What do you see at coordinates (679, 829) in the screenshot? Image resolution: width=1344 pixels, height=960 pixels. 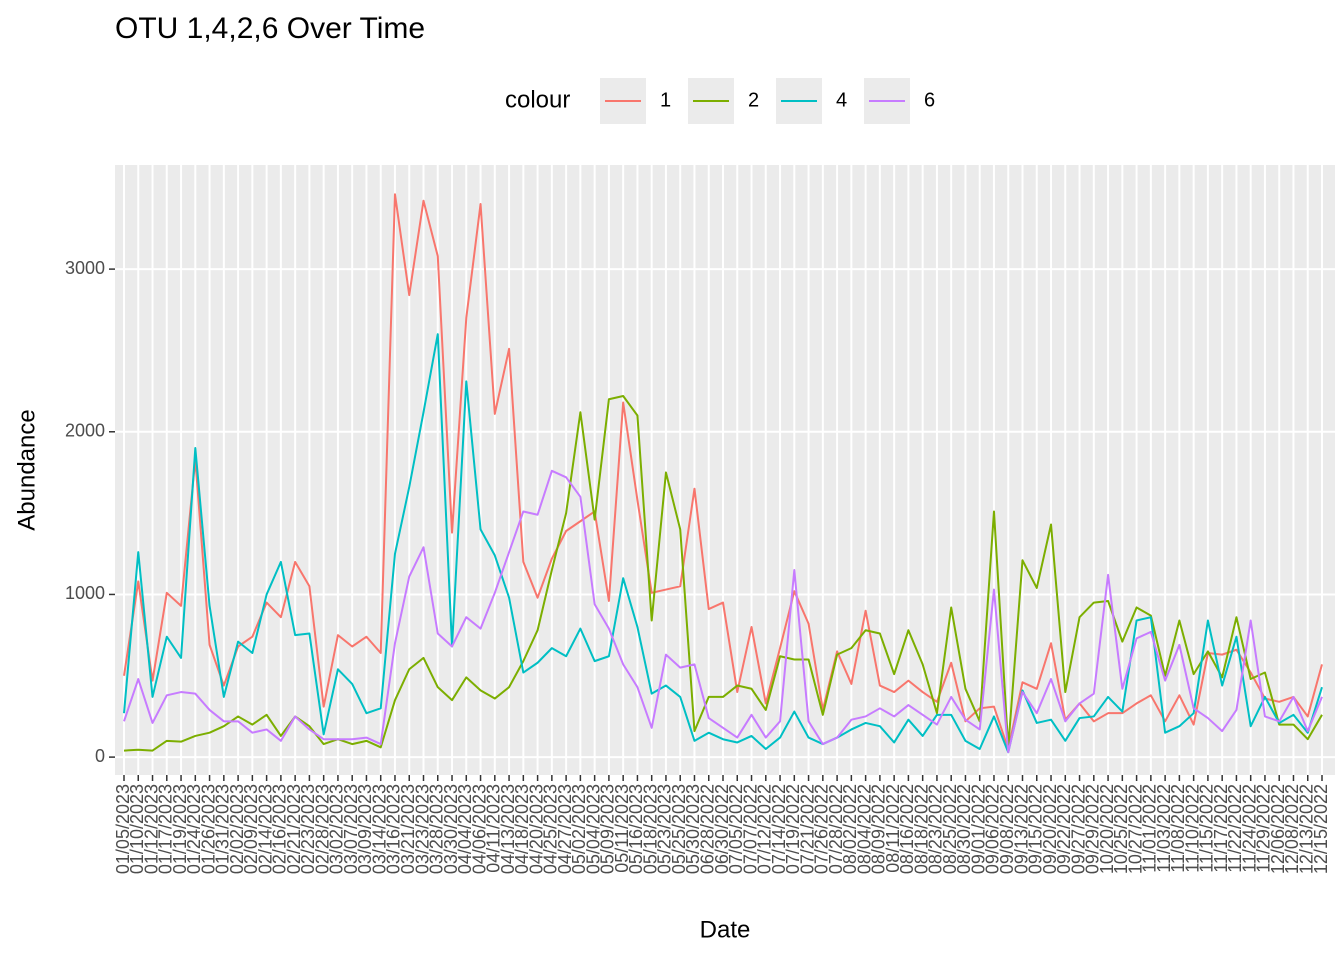 I see `x-tick-label: 05/25/2023` at bounding box center [679, 829].